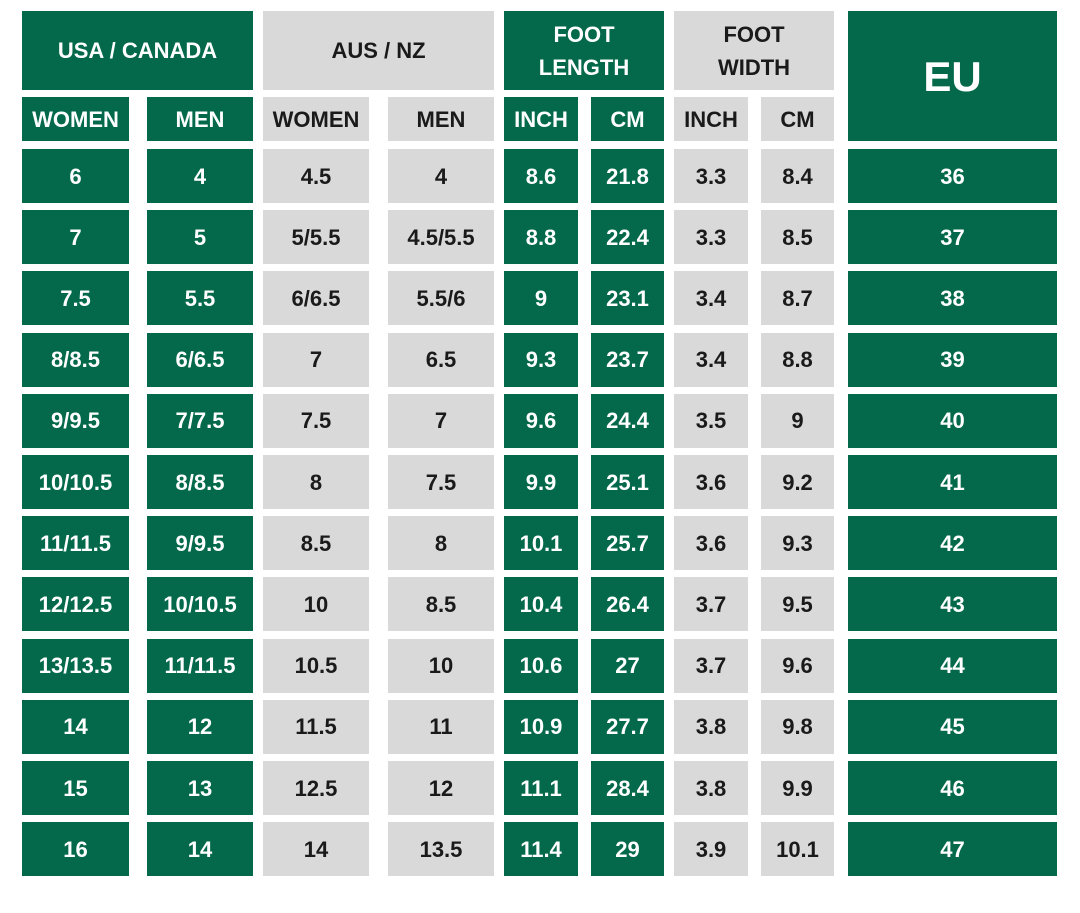  What do you see at coordinates (584, 50) in the screenshot?
I see `group-header: FOOT LENGTH` at bounding box center [584, 50].